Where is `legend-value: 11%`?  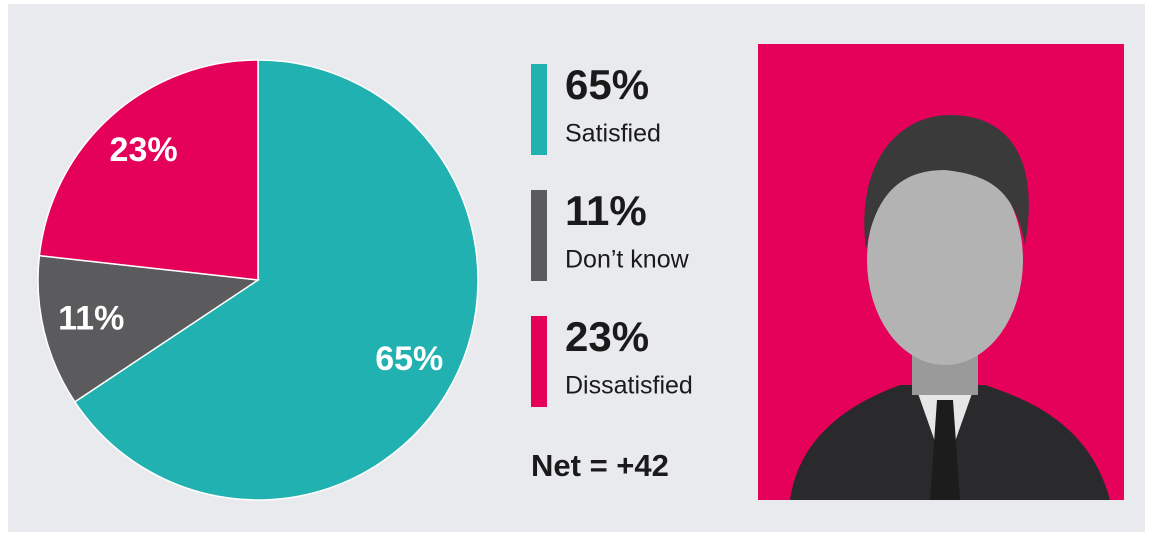
legend-value: 11% is located at coordinates (606, 210).